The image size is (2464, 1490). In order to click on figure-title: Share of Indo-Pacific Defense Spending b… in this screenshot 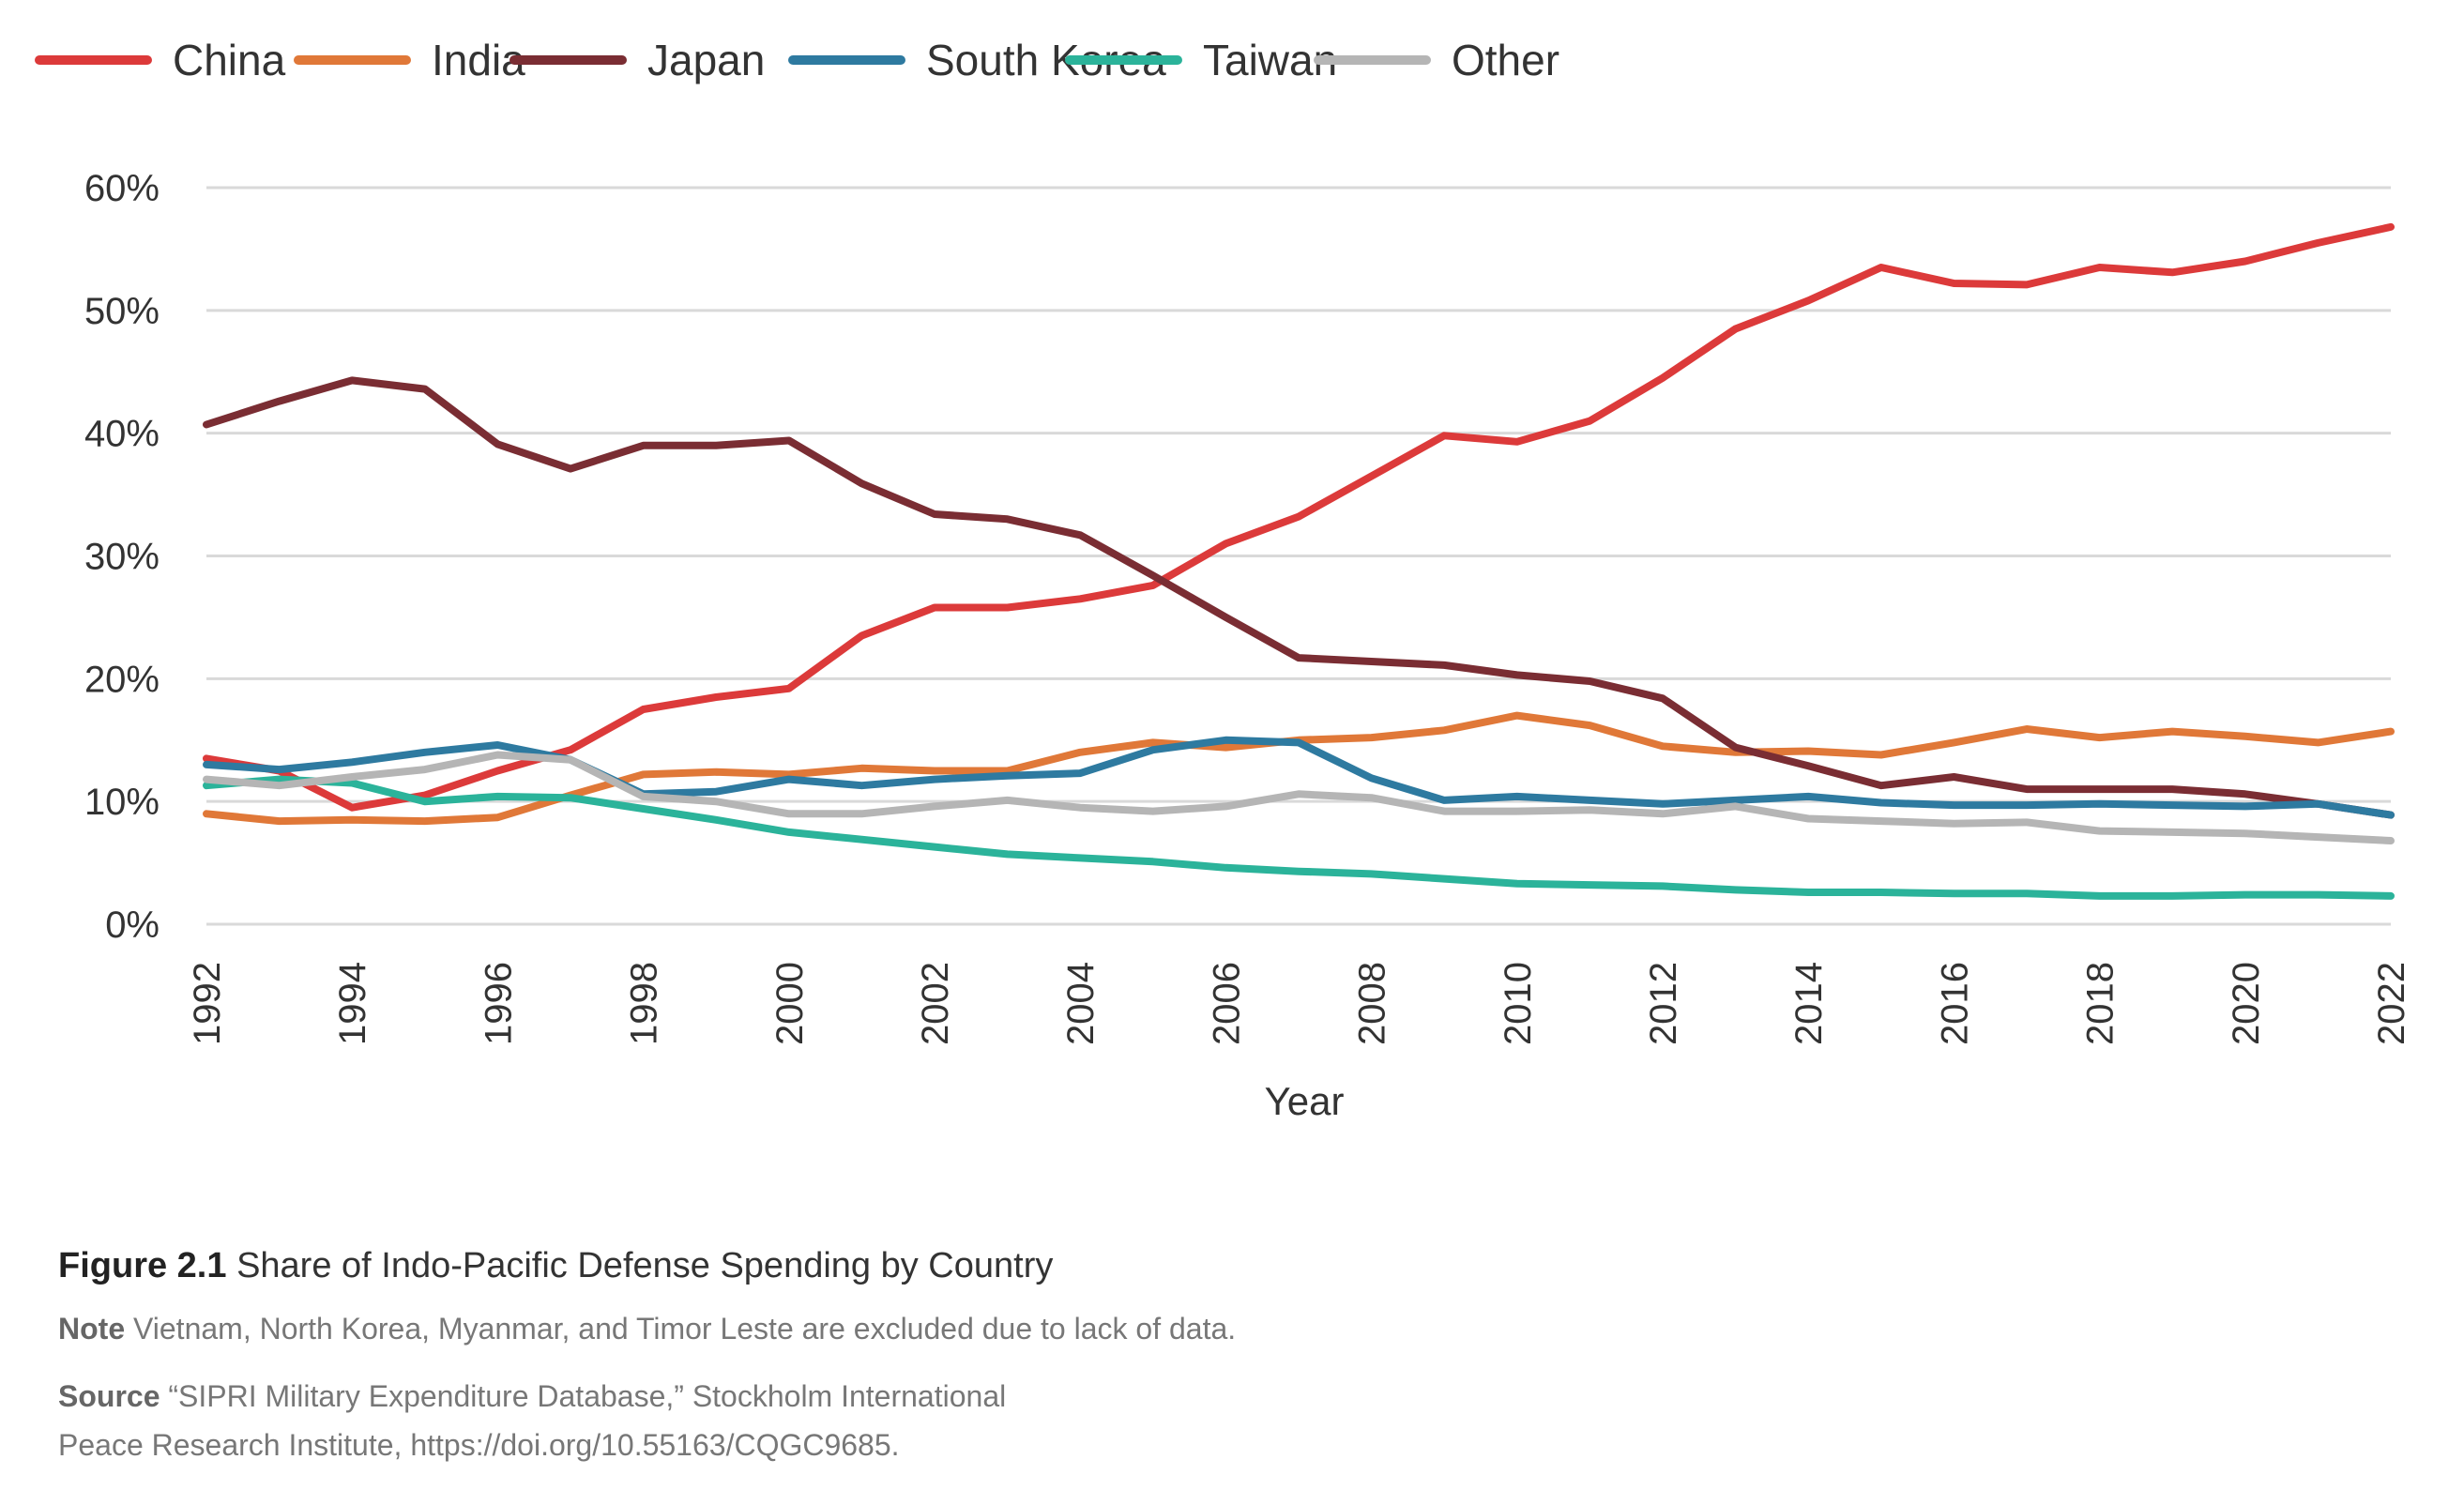, I will do `click(645, 1265)`.